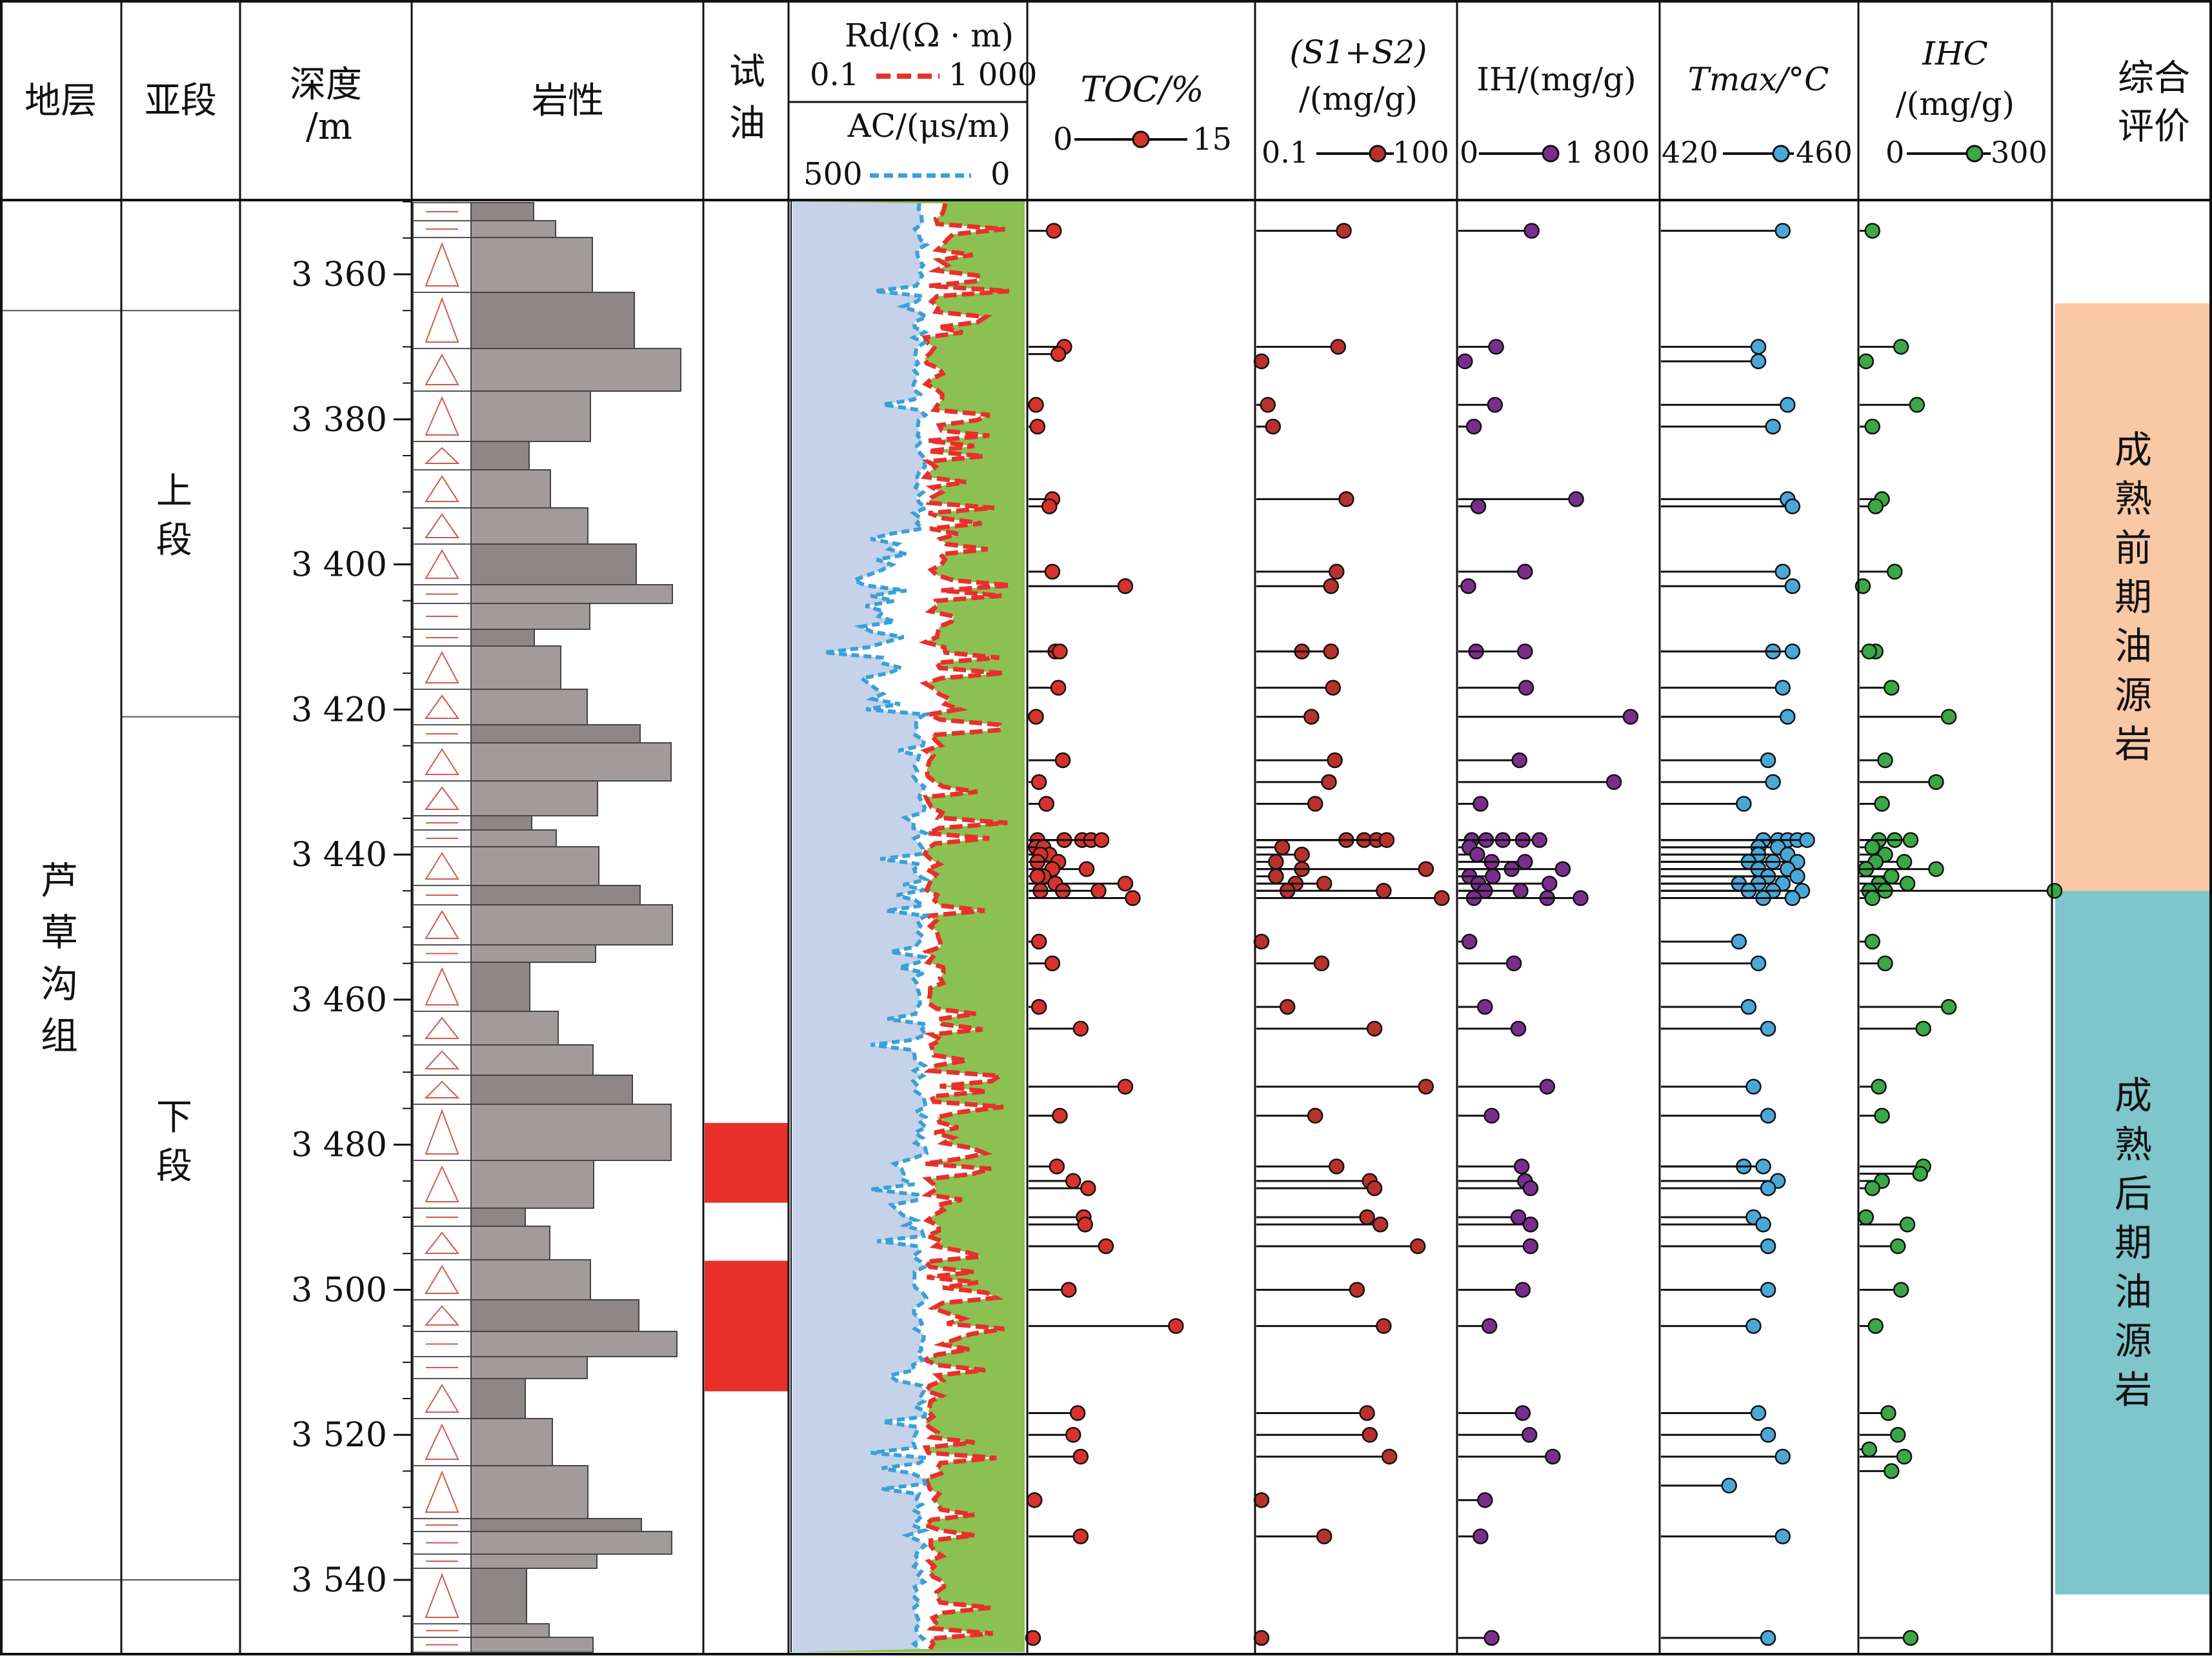  I want to click on log-fill-area, so click(908, 926).